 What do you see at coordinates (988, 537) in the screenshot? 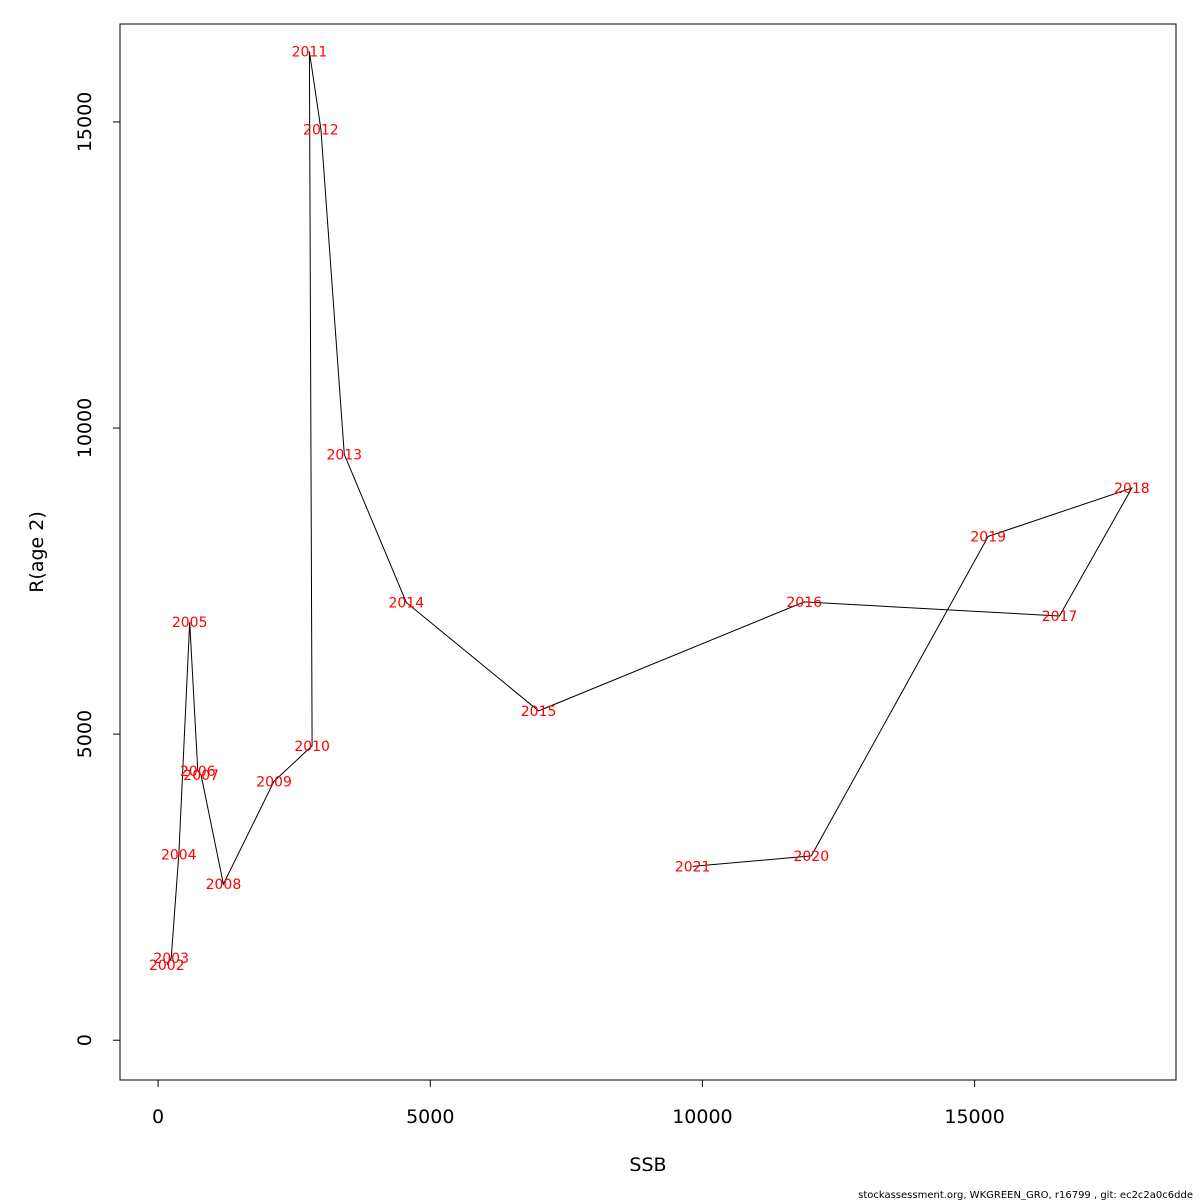
I see `point-label-2019: 2019` at bounding box center [988, 537].